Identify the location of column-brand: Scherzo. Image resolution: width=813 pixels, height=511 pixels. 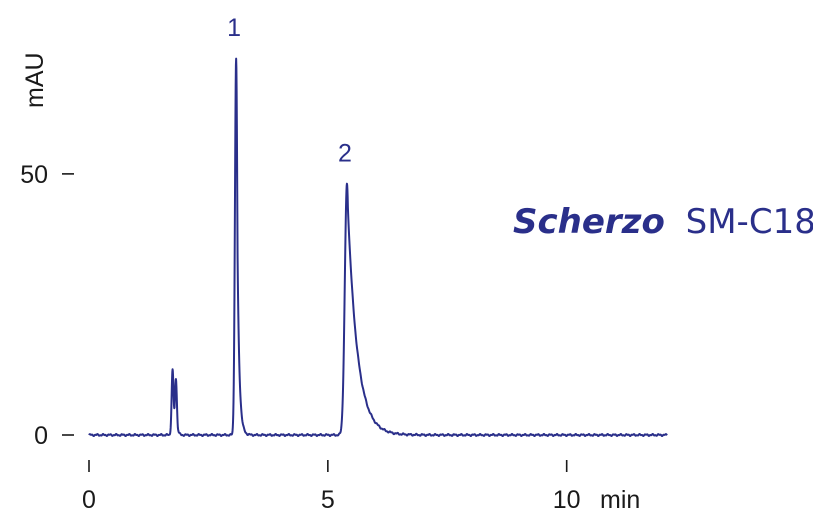
(589, 222).